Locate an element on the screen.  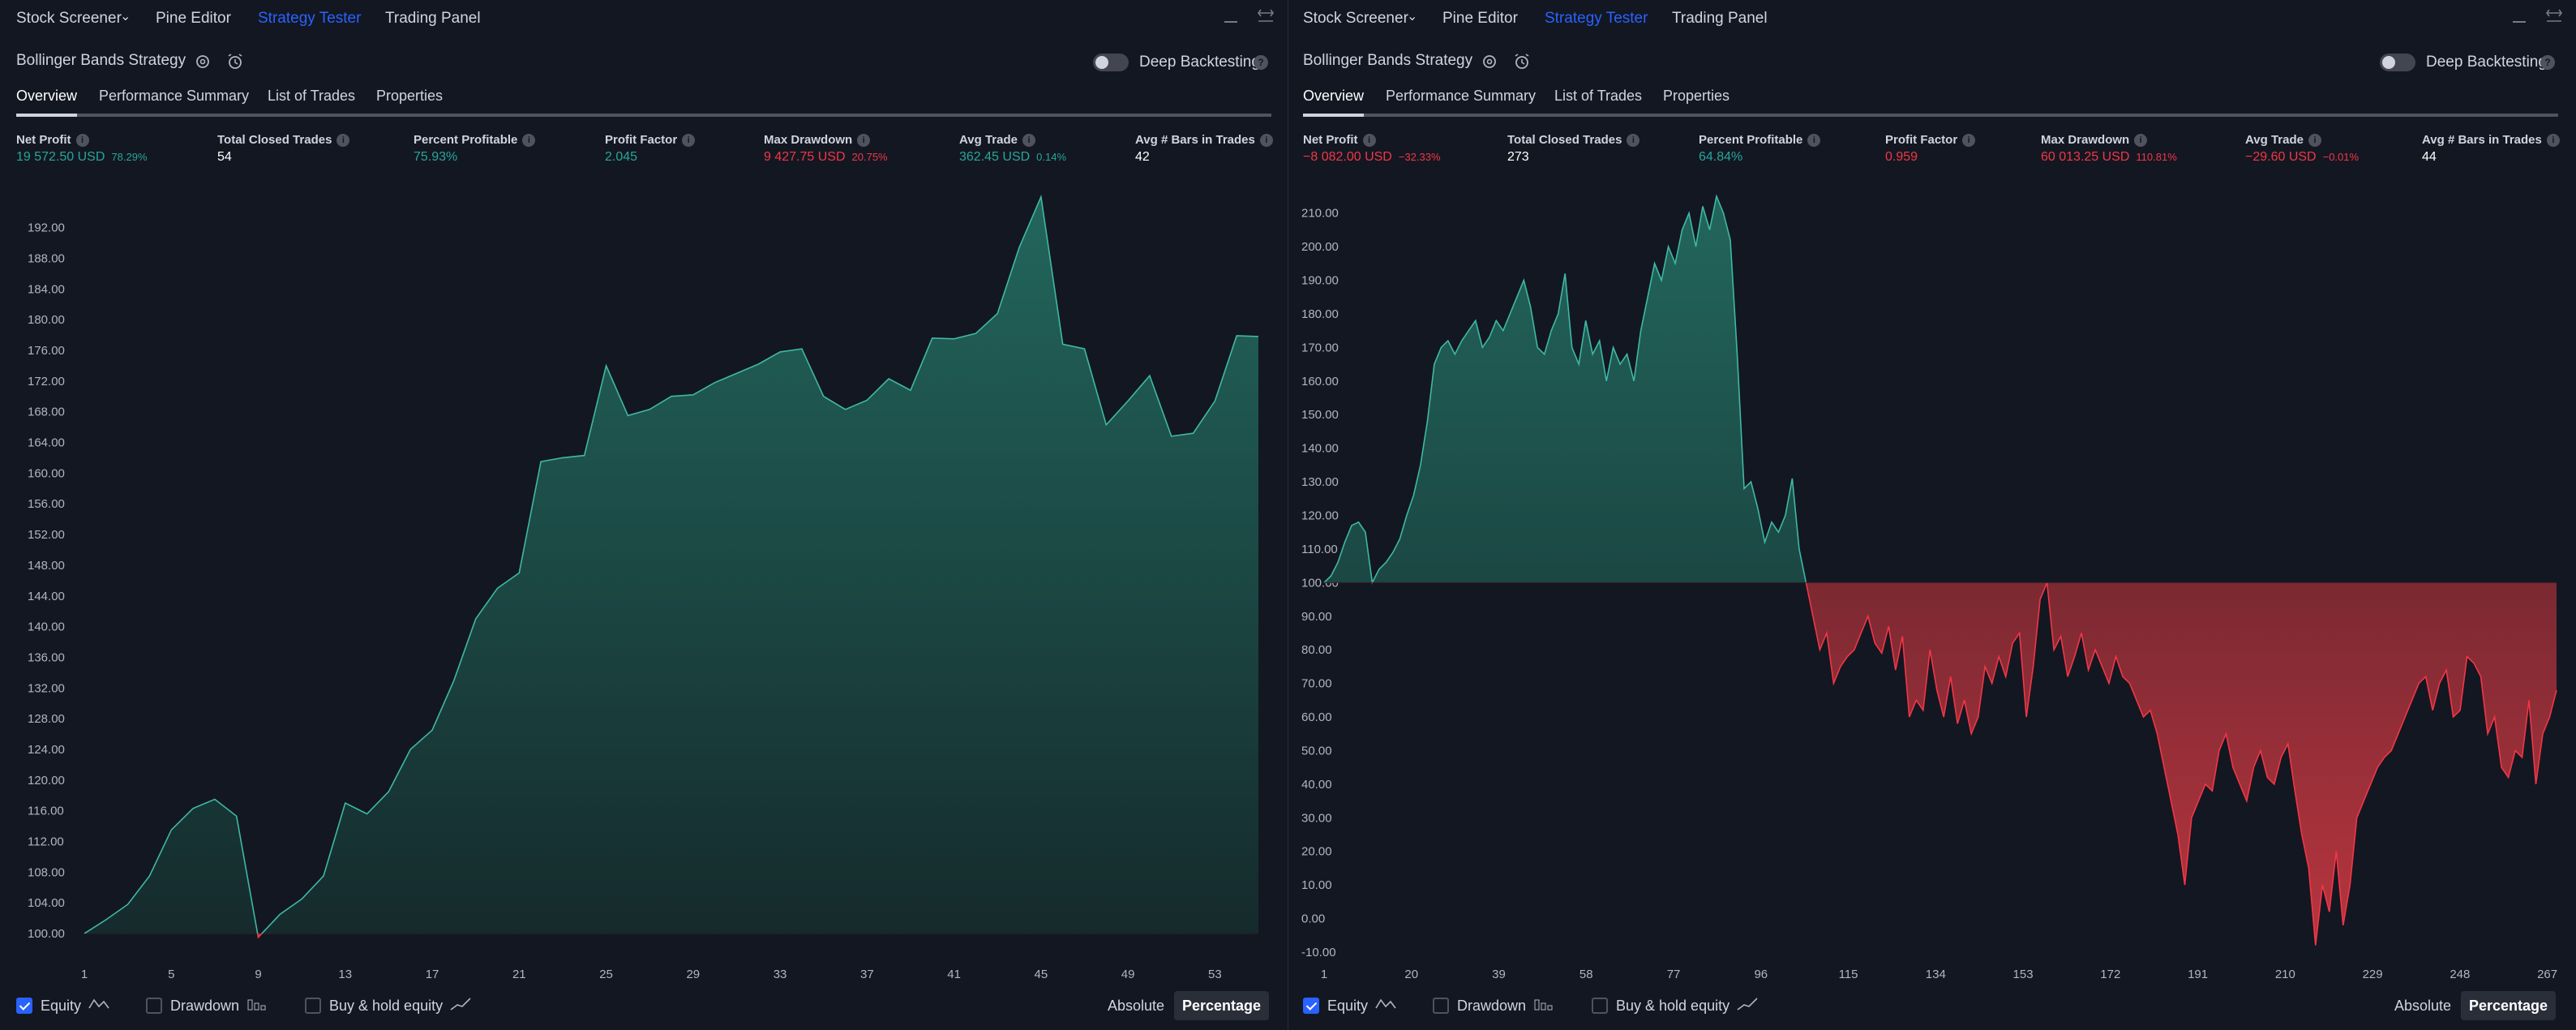
x-tick-label: 9 is located at coordinates (258, 974).